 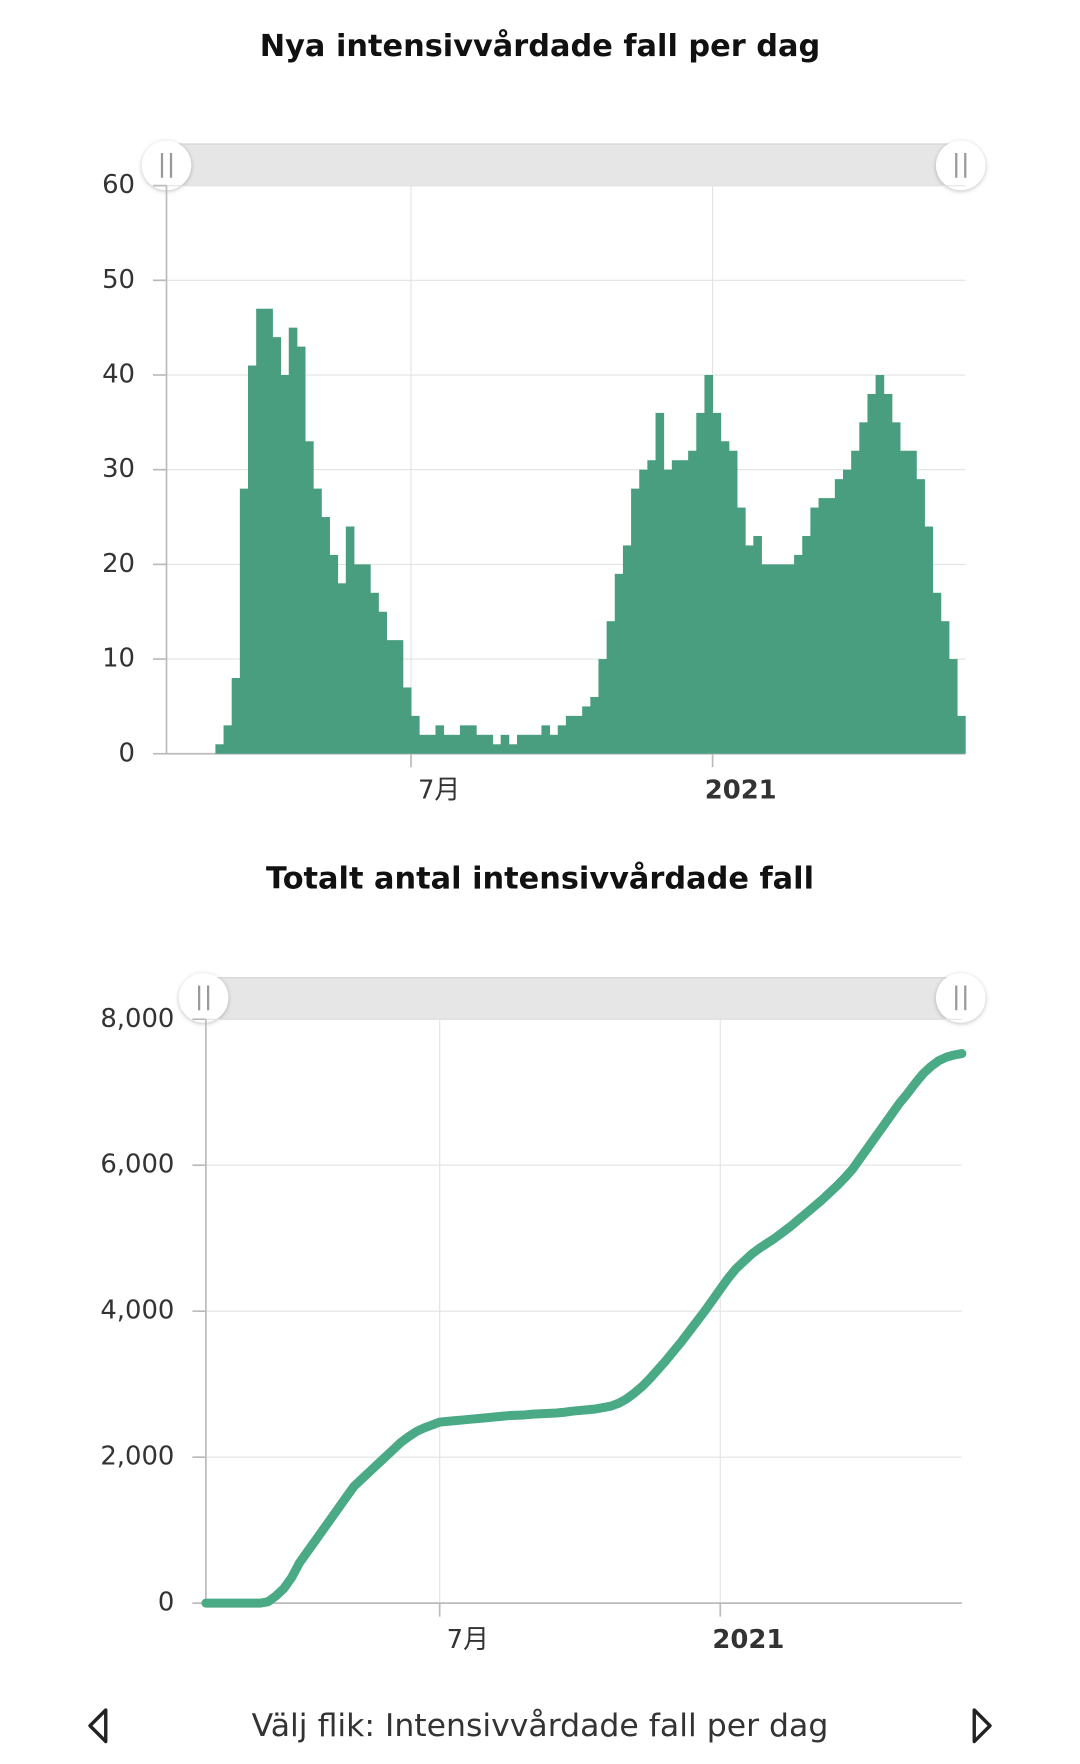 What do you see at coordinates (118, 564) in the screenshot?
I see `y-tick-label: 20` at bounding box center [118, 564].